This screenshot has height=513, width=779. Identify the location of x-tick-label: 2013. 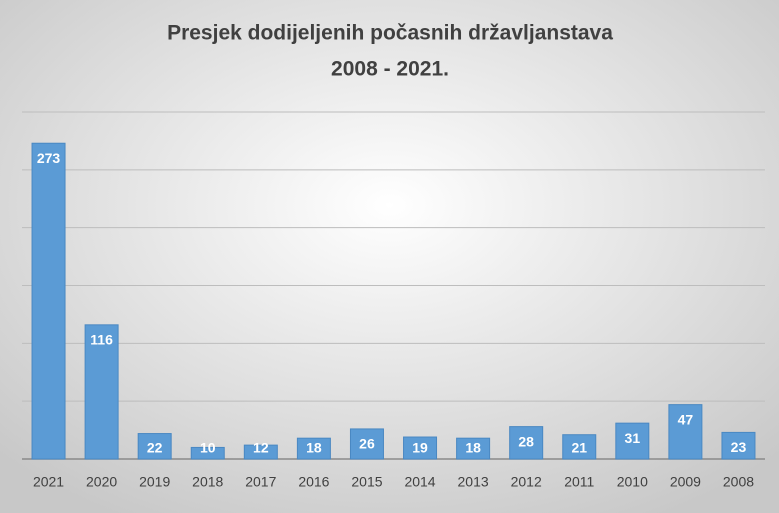
(473, 482).